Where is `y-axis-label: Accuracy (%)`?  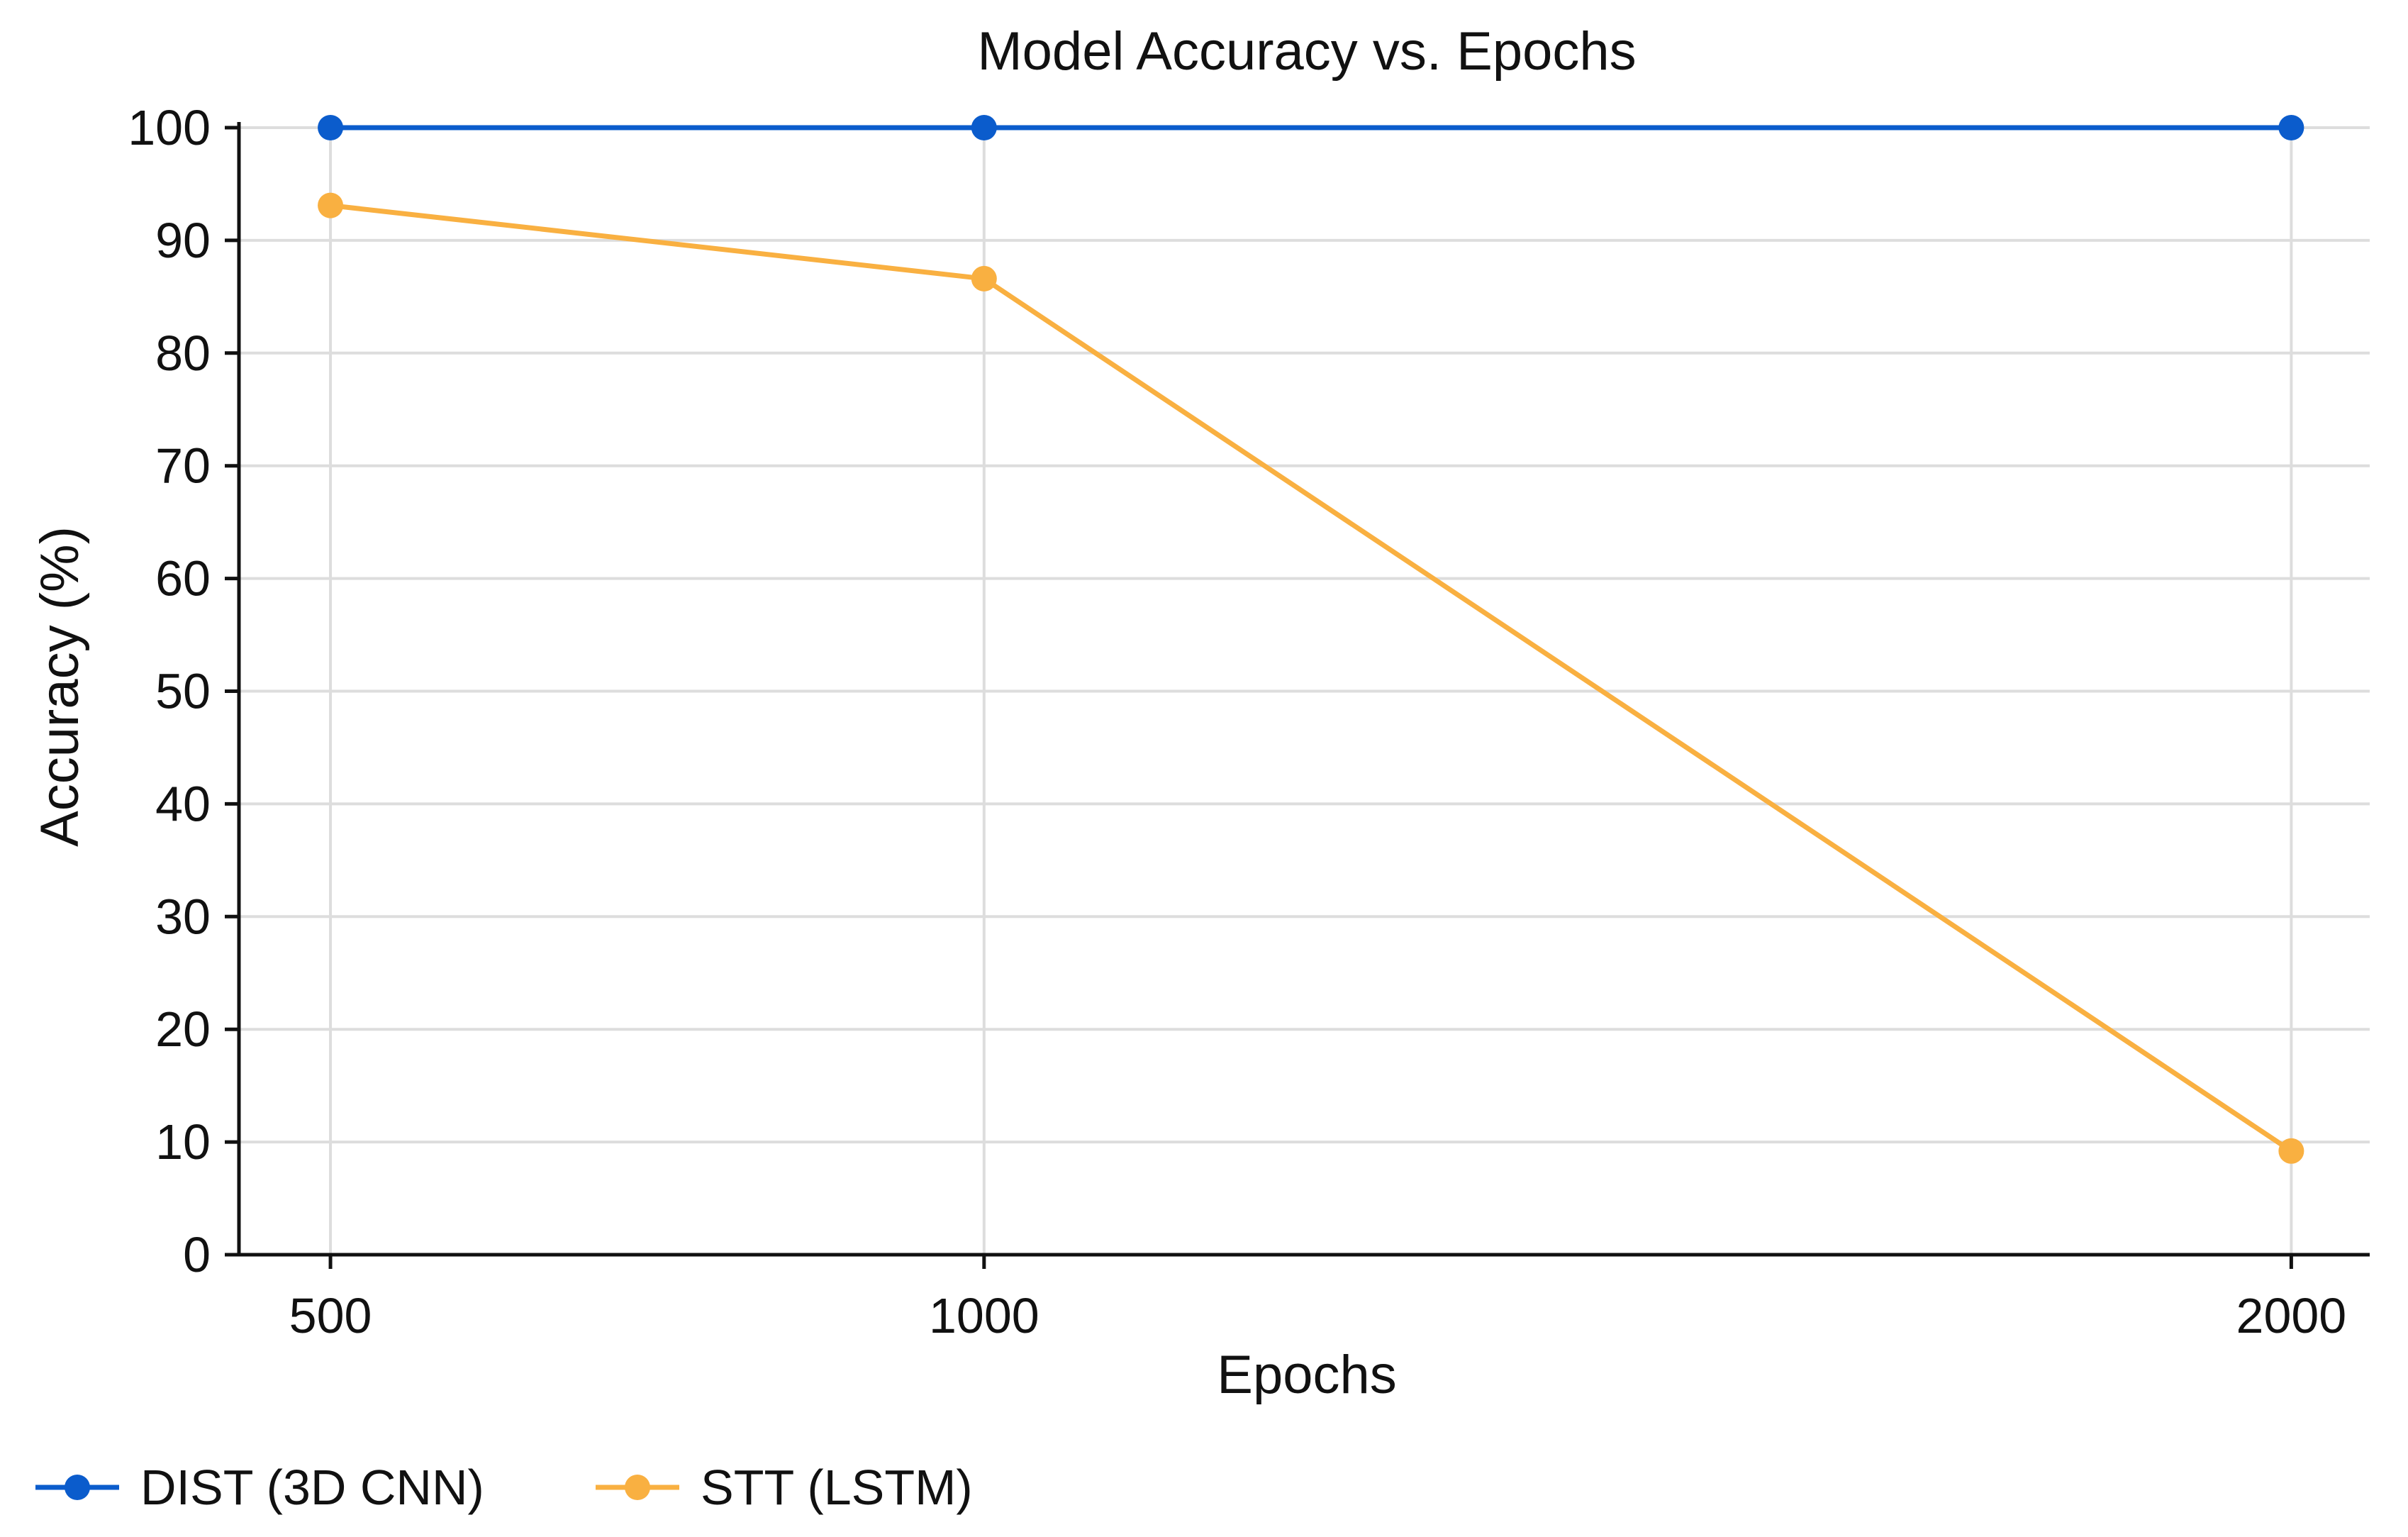 y-axis-label: Accuracy (%) is located at coordinates (60, 686).